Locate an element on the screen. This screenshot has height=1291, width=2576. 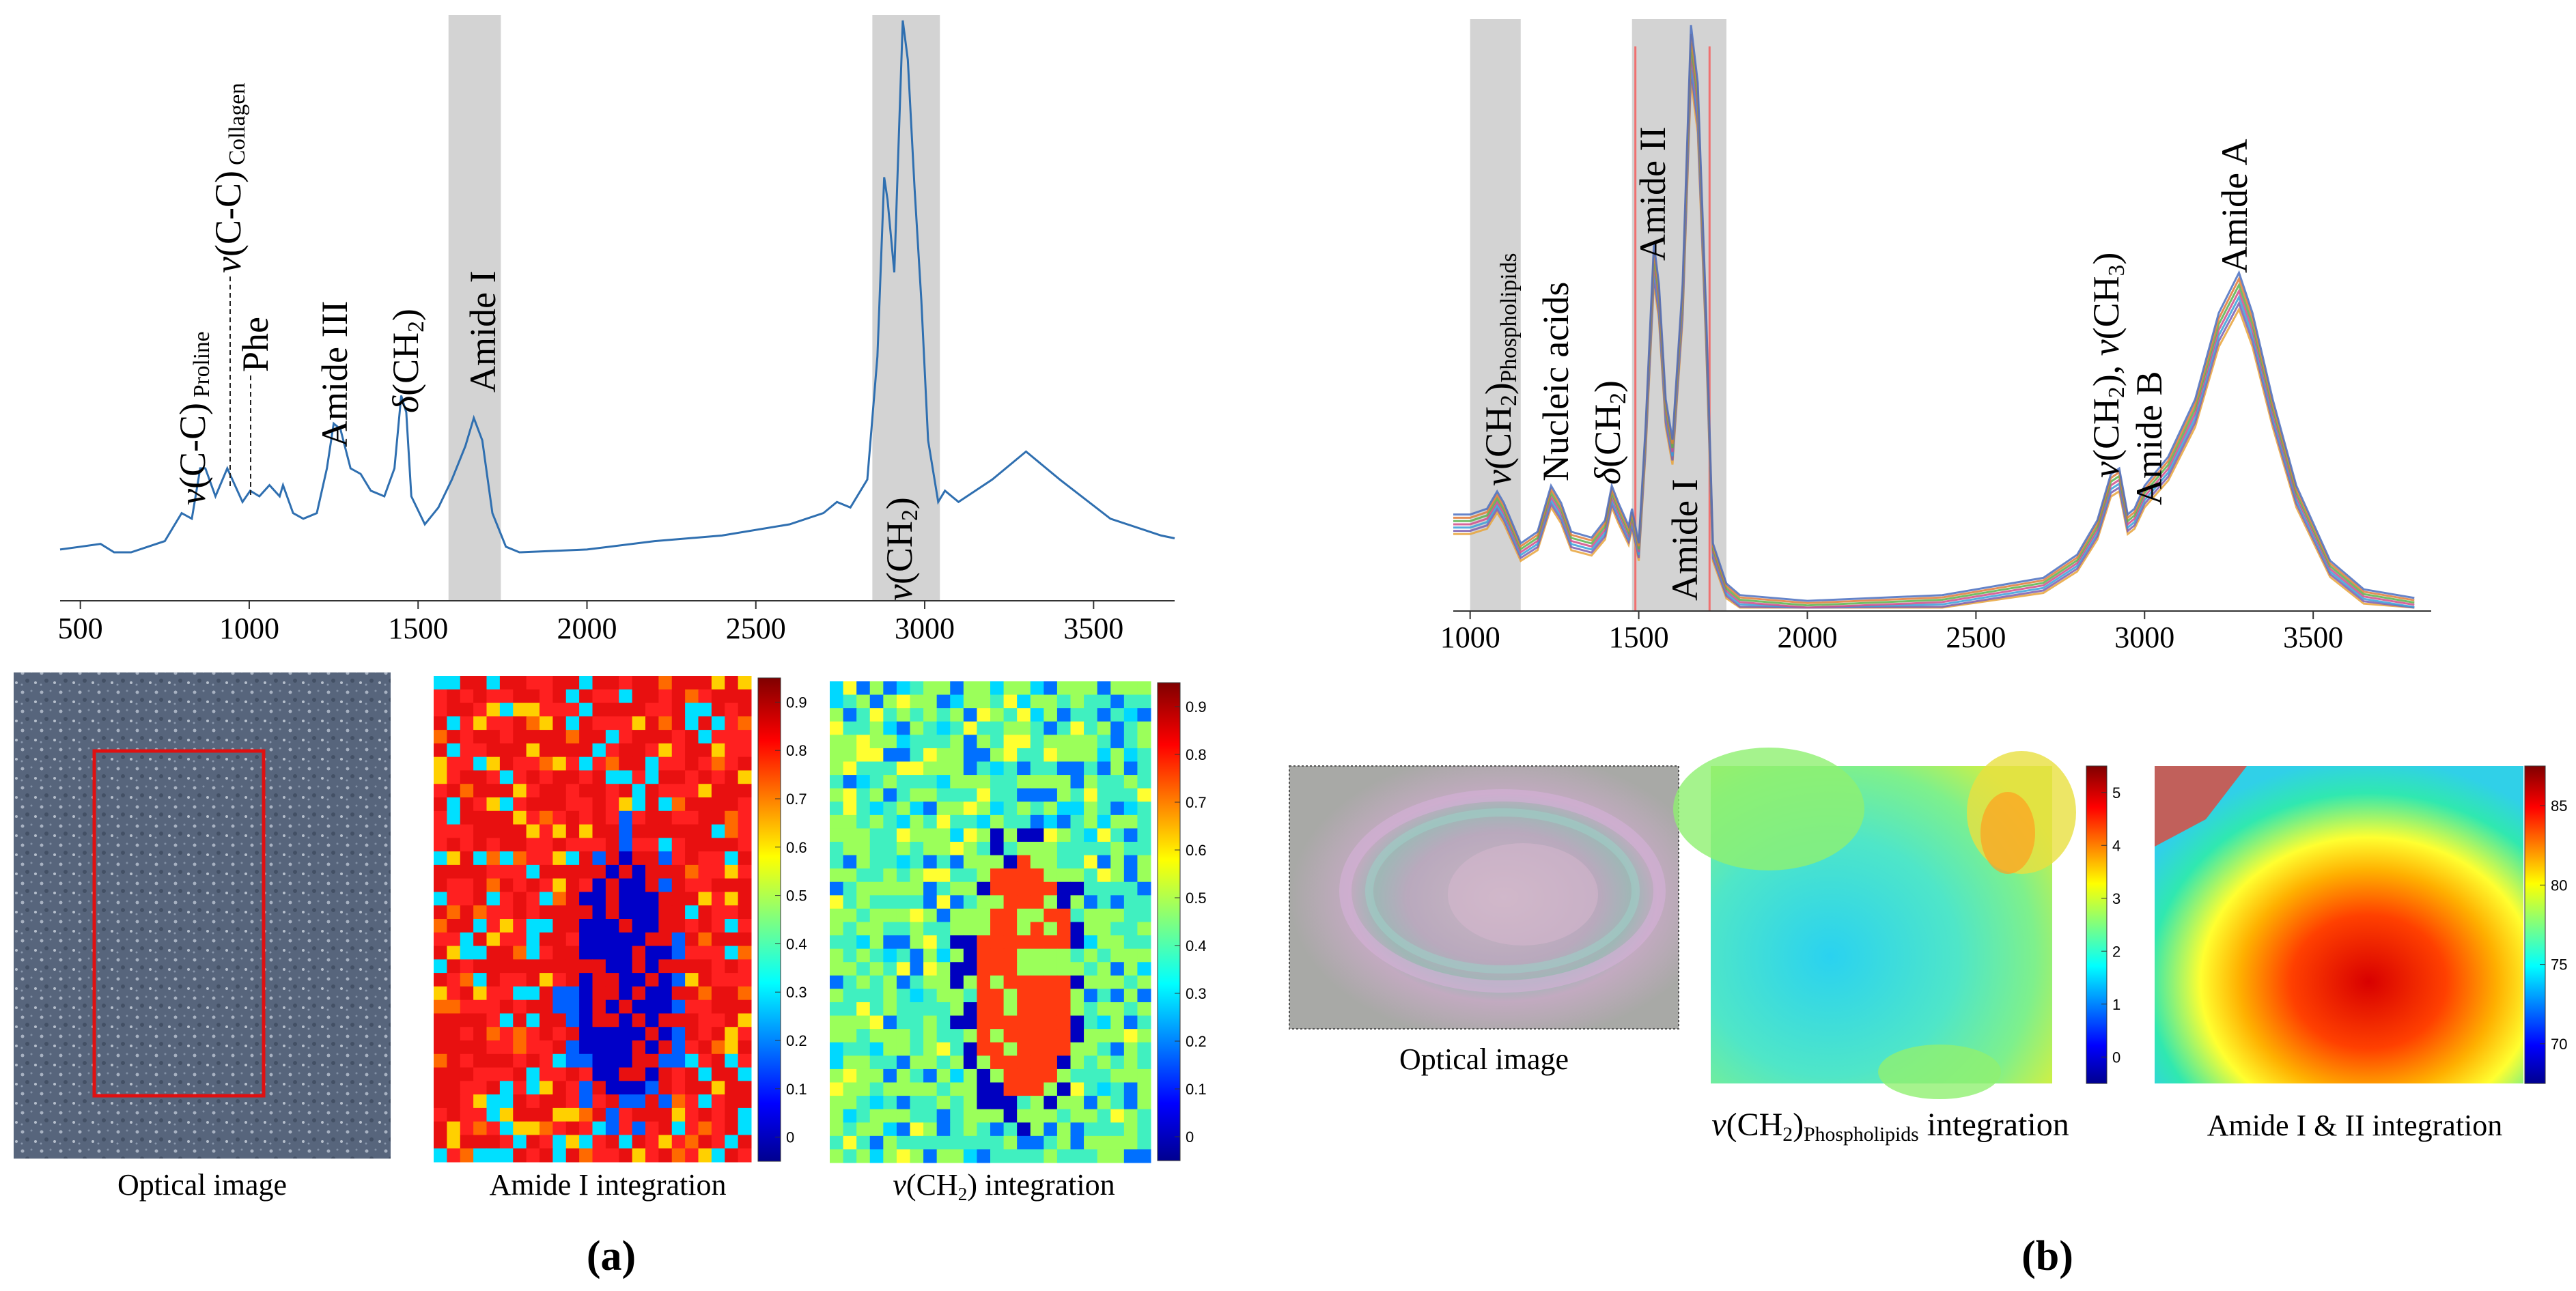
panel-b-tick-label: 1500 is located at coordinates (1639, 637).